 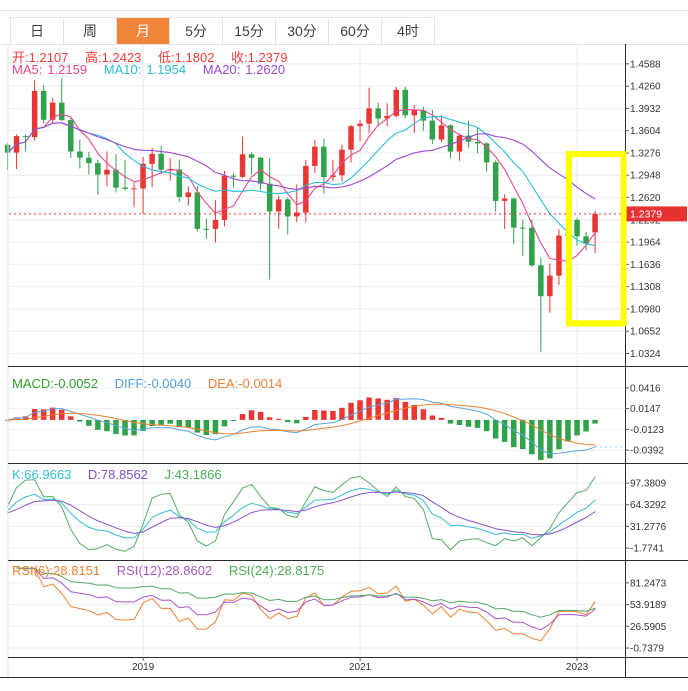 I want to click on y-axis-label: 0.0416, so click(x=645, y=388).